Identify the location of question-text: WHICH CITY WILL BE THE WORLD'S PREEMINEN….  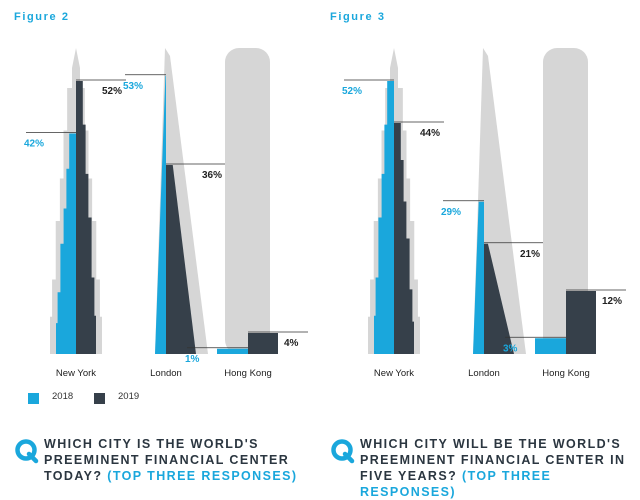
(495, 468).